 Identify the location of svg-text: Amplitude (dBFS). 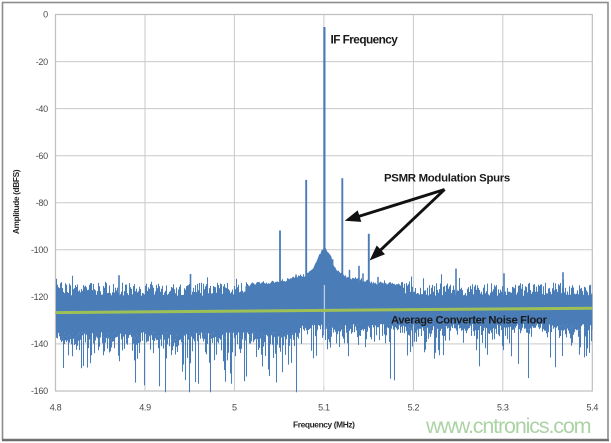
(16, 201).